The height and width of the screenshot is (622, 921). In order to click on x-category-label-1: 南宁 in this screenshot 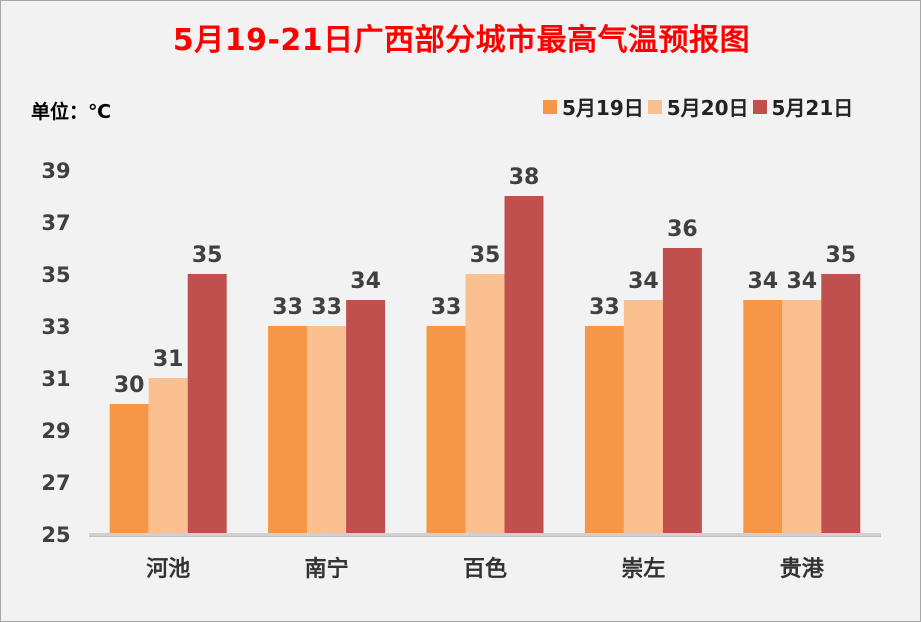, I will do `click(327, 569)`.